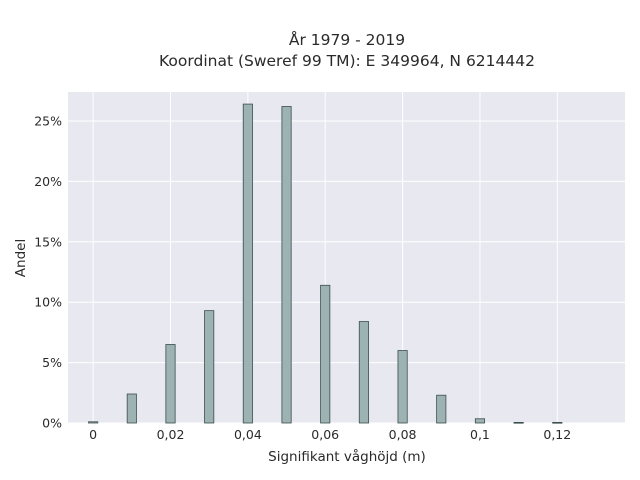 This screenshot has width=640, height=480. What do you see at coordinates (48, 302) in the screenshot?
I see `y-tick-label: 10%` at bounding box center [48, 302].